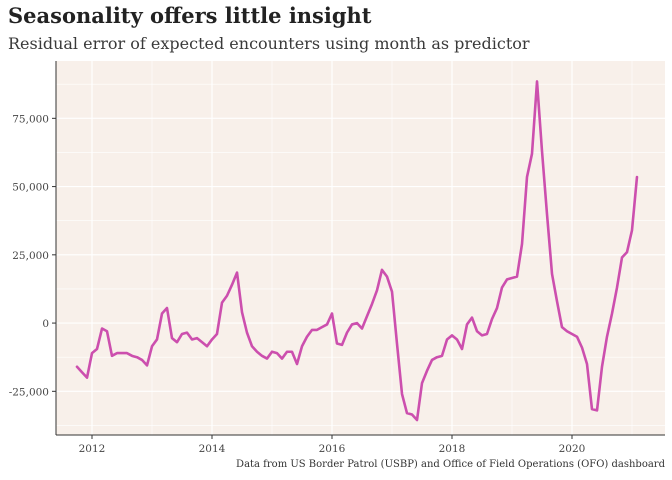  What do you see at coordinates (45, 324) in the screenshot?
I see `y-tick-label: 0` at bounding box center [45, 324].